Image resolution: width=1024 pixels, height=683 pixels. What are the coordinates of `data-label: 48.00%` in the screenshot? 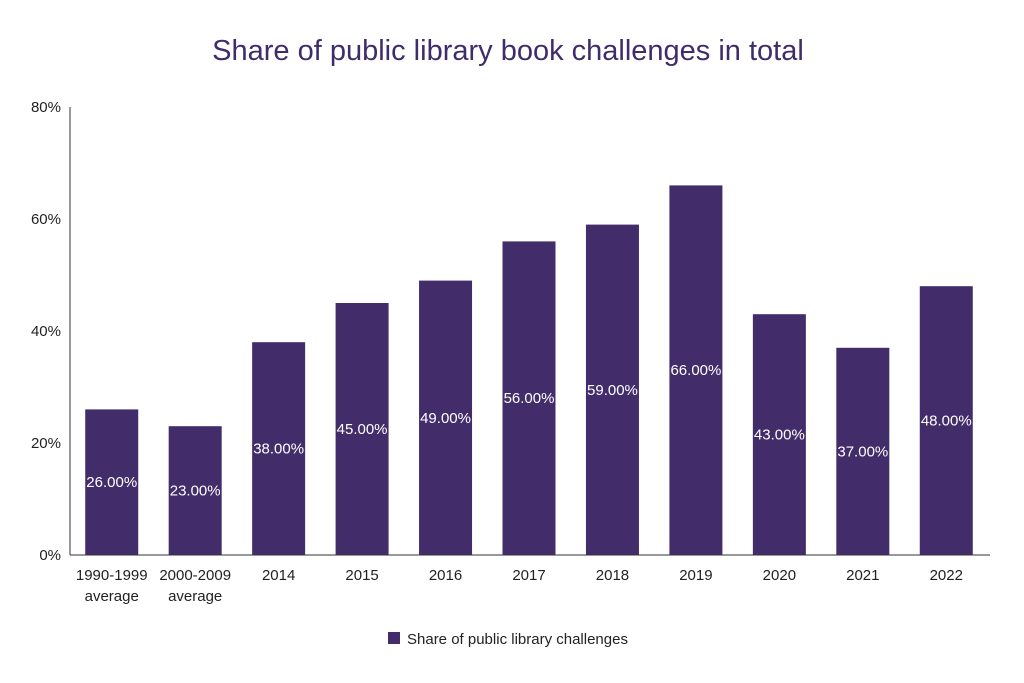 It's located at (946, 421).